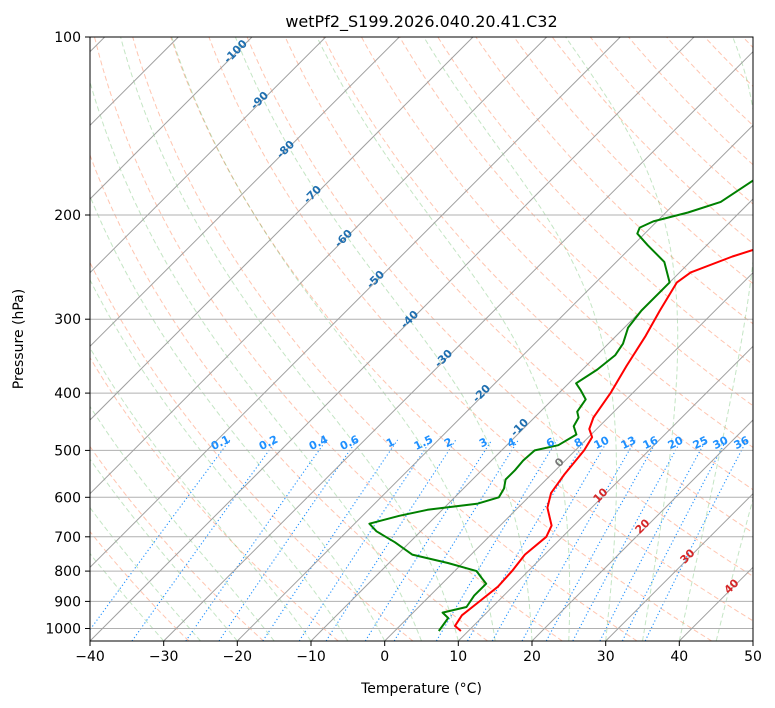  What do you see at coordinates (532, 657) in the screenshot?
I see `x-tick-label: 20` at bounding box center [532, 657].